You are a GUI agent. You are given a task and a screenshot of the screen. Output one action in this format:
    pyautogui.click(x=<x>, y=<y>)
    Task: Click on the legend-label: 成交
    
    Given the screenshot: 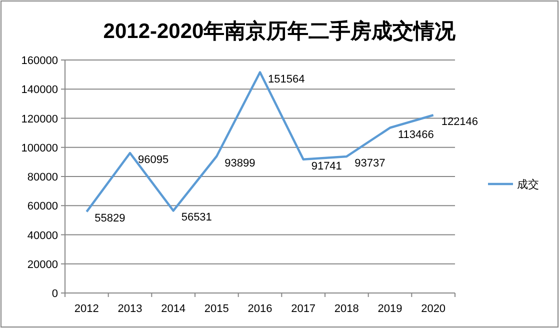 What is the action you would take?
    pyautogui.click(x=528, y=184)
    